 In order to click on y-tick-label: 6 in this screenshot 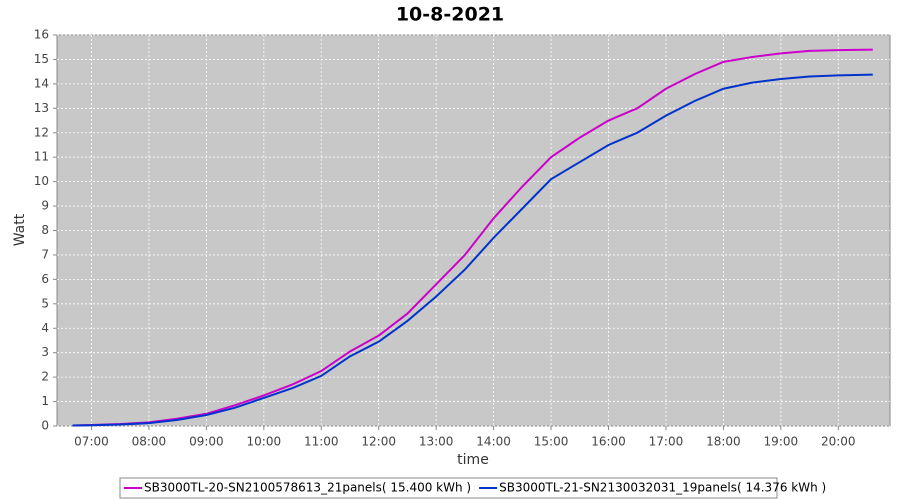, I will do `click(45, 279)`.